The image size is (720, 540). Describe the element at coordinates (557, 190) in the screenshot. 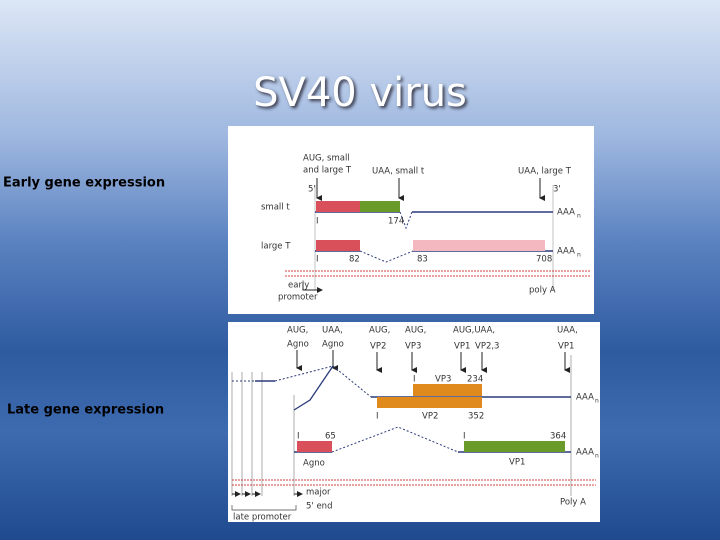

I see `label: 3'` at that location.